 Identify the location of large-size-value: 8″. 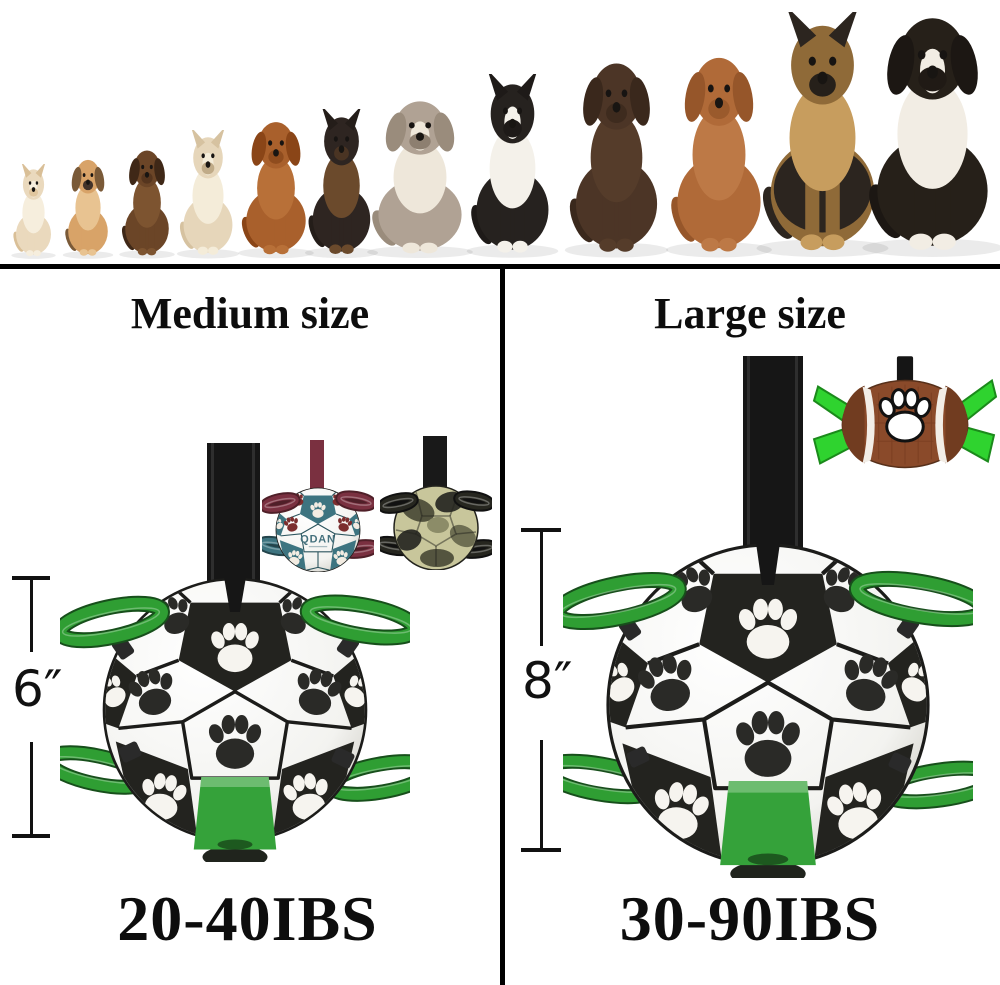
(547, 681).